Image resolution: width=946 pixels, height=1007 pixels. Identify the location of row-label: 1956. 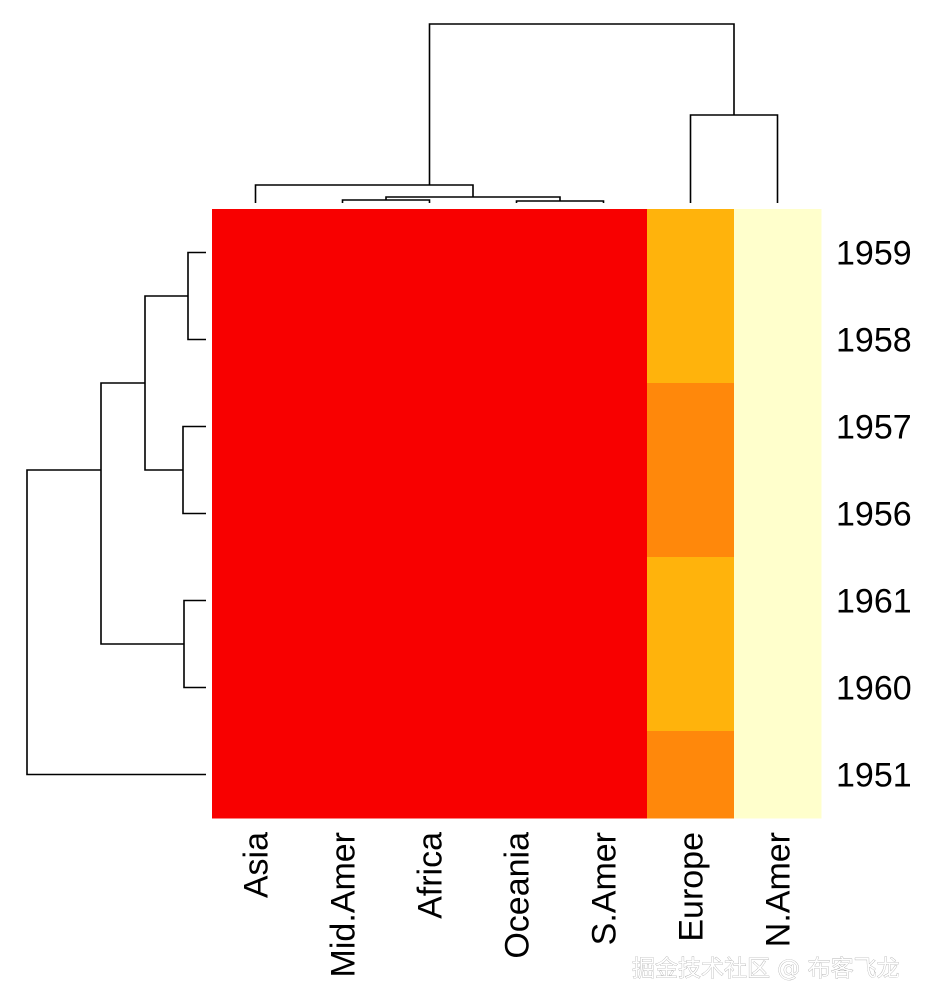
(874, 515).